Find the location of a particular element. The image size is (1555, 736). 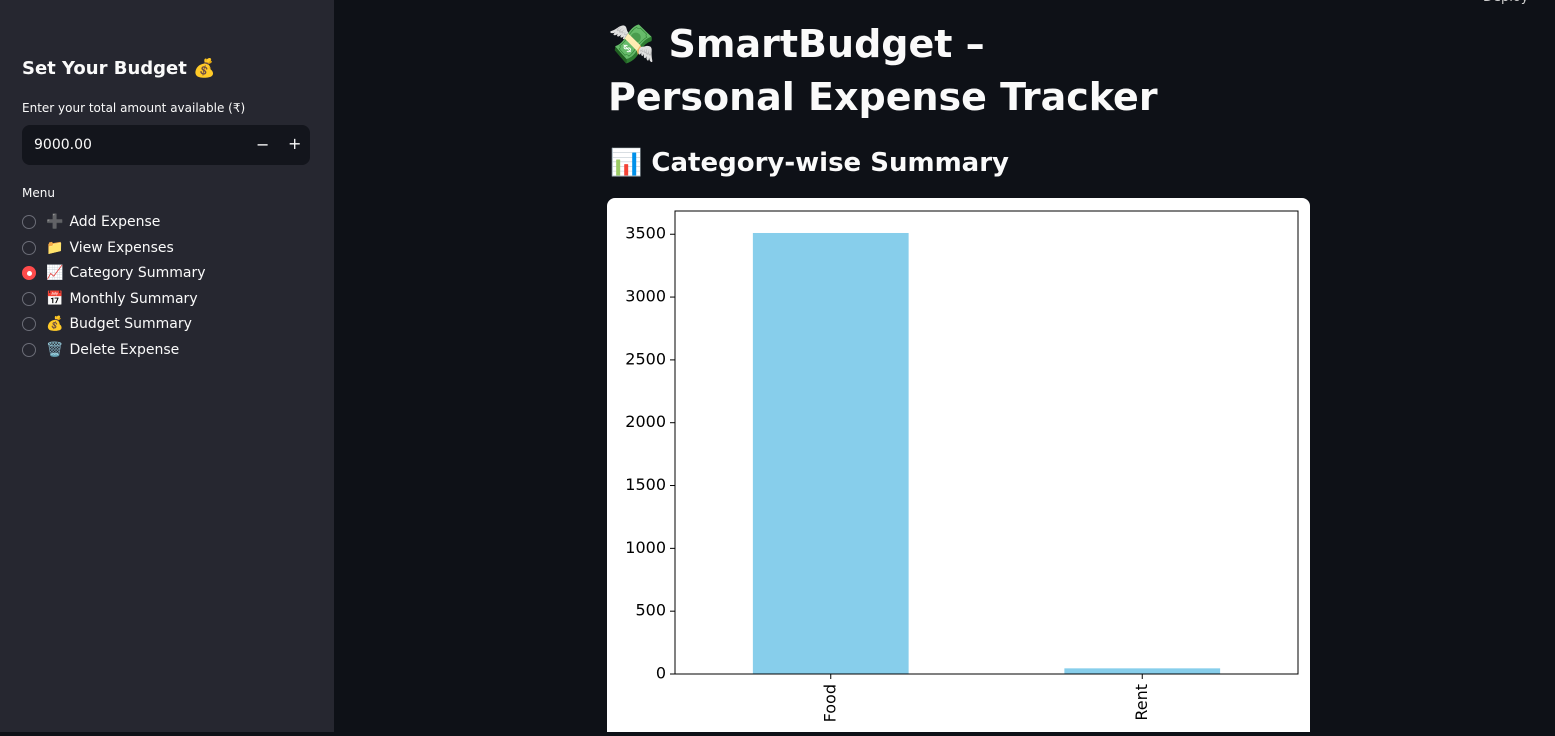

section-title: 📊 Category-wise Summary is located at coordinates (809, 163).